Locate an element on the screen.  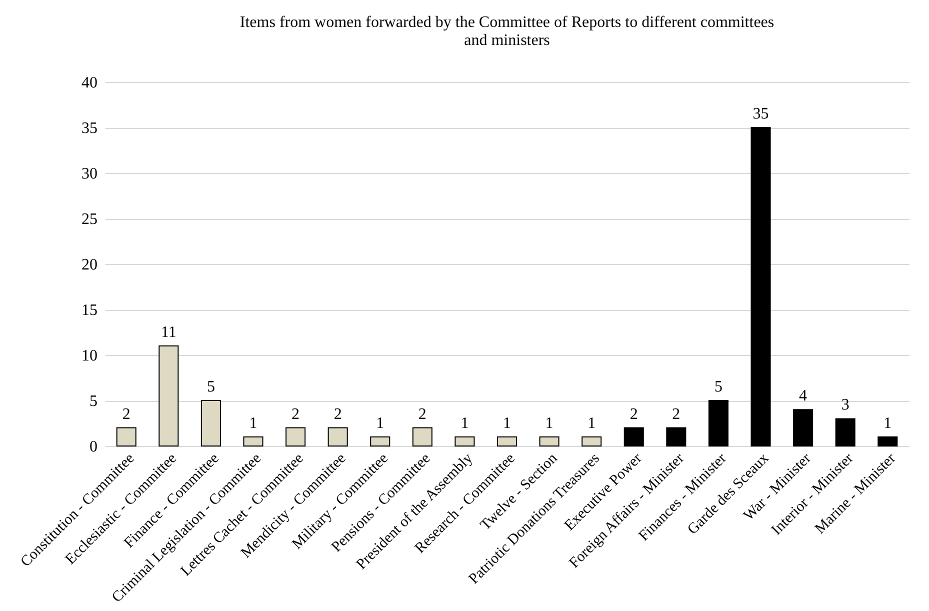
y-tick-label: 20 is located at coordinates (90, 265).